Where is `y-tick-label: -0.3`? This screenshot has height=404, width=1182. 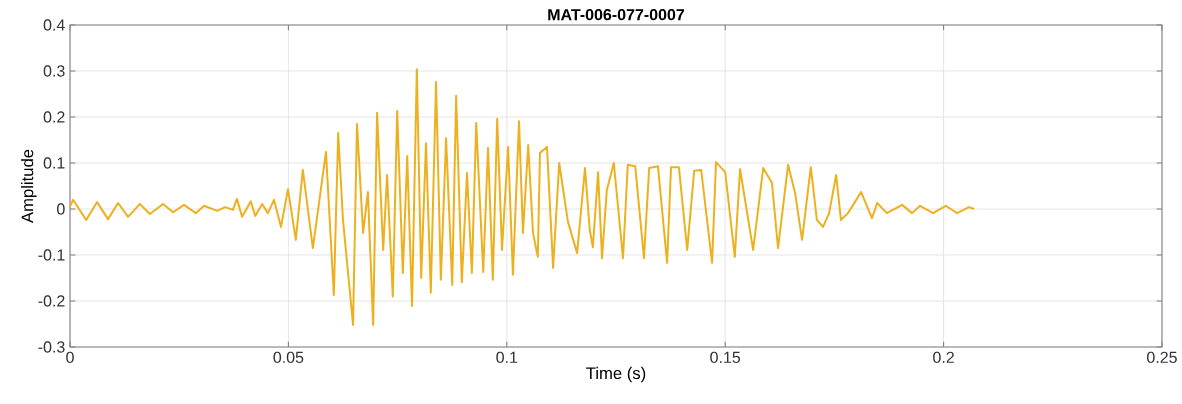
y-tick-label: -0.3 is located at coordinates (51, 347).